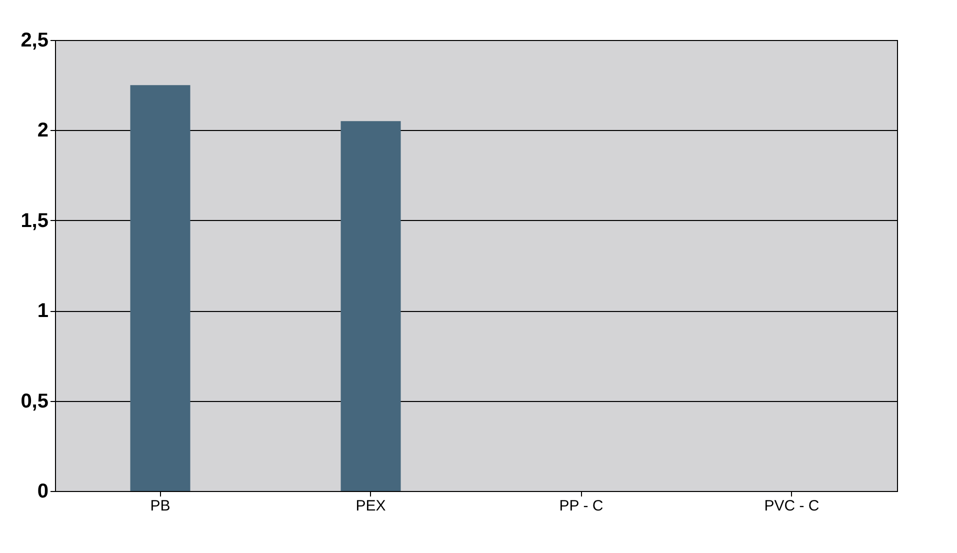 The width and height of the screenshot is (957, 553). What do you see at coordinates (160, 506) in the screenshot?
I see `x-tick-label: PB` at bounding box center [160, 506].